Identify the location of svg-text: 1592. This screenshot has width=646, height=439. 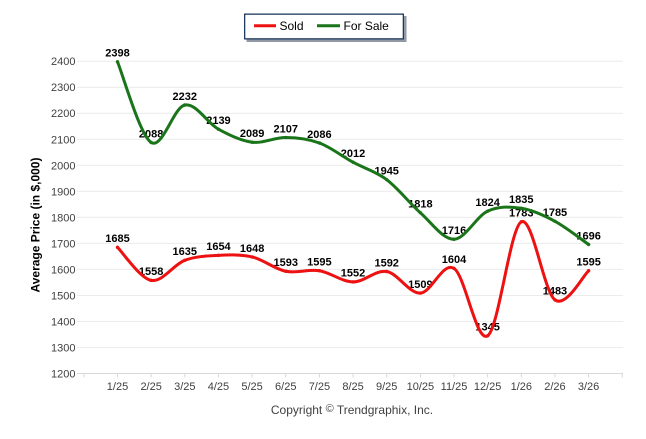
(386, 263).